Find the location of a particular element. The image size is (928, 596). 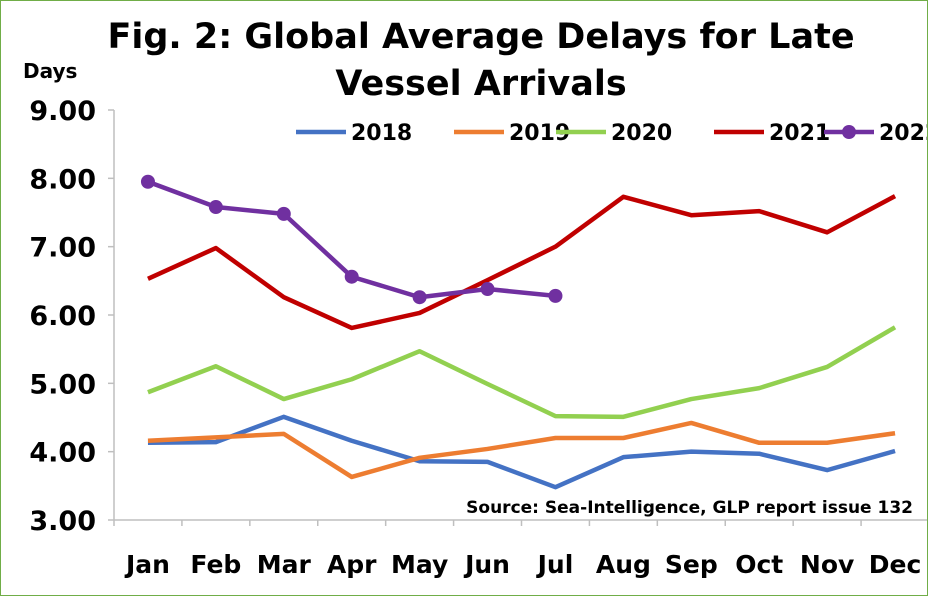

y-tick-label: 5.00 is located at coordinates (62, 384).